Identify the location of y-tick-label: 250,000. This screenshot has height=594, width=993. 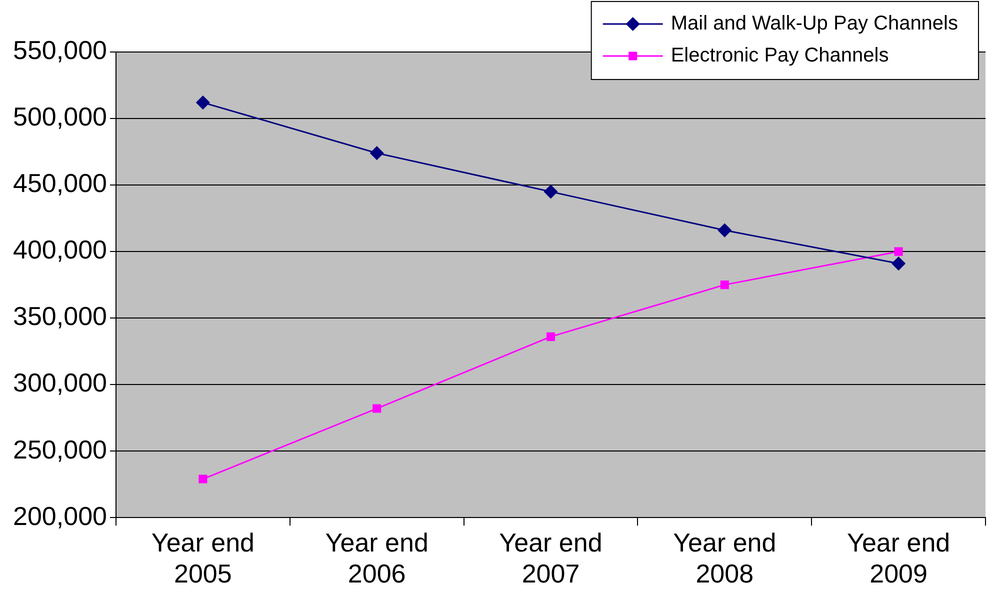
(60, 449).